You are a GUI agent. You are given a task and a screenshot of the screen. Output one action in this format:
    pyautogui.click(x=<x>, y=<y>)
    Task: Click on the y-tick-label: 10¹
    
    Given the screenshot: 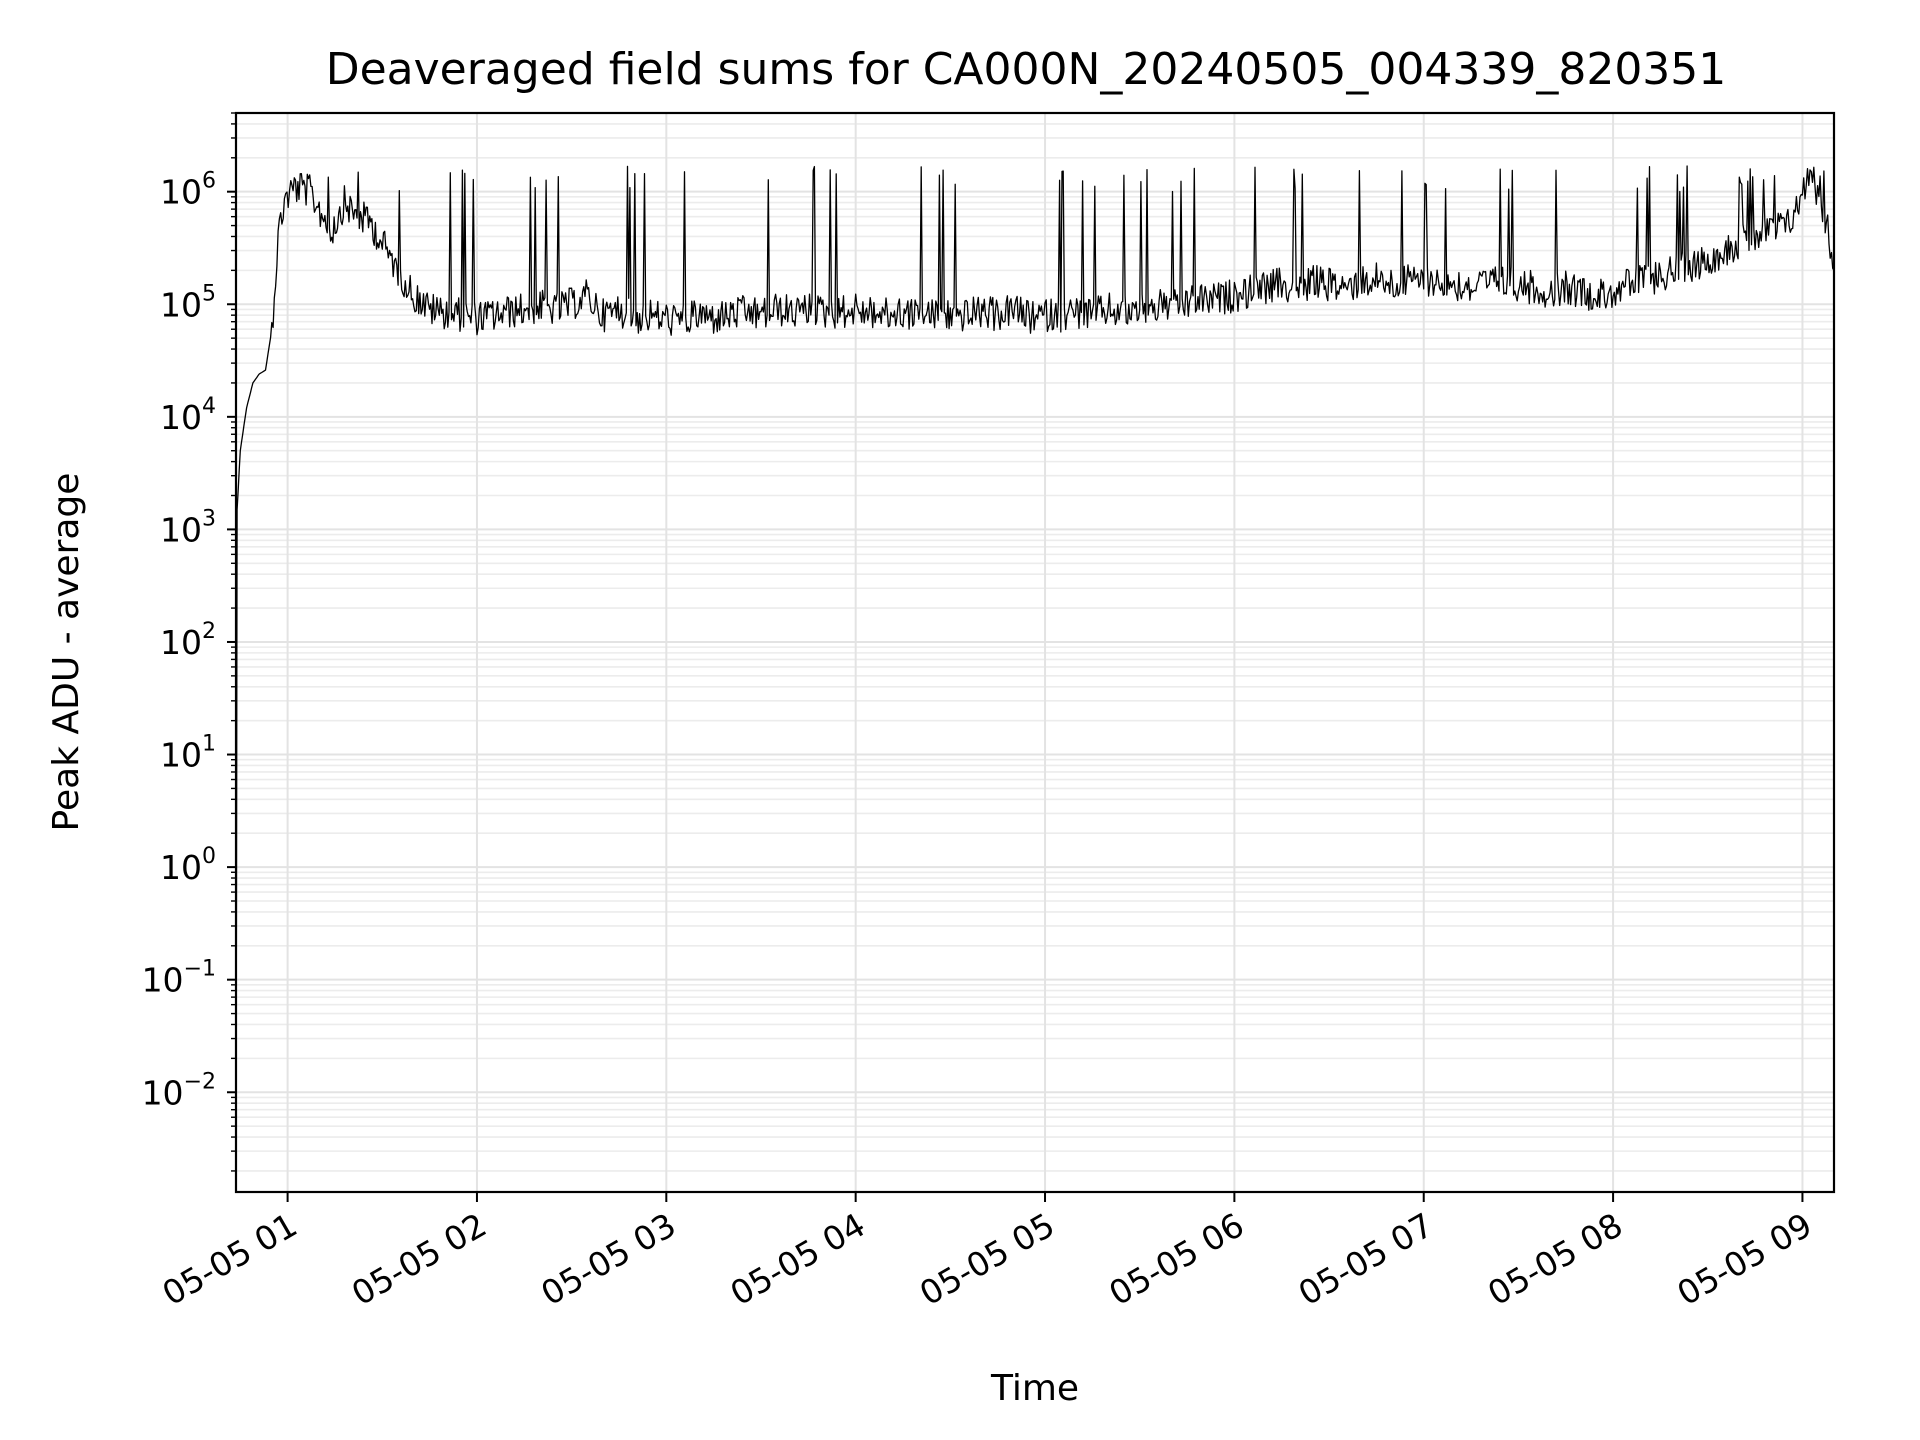 What is the action you would take?
    pyautogui.click(x=188, y=753)
    